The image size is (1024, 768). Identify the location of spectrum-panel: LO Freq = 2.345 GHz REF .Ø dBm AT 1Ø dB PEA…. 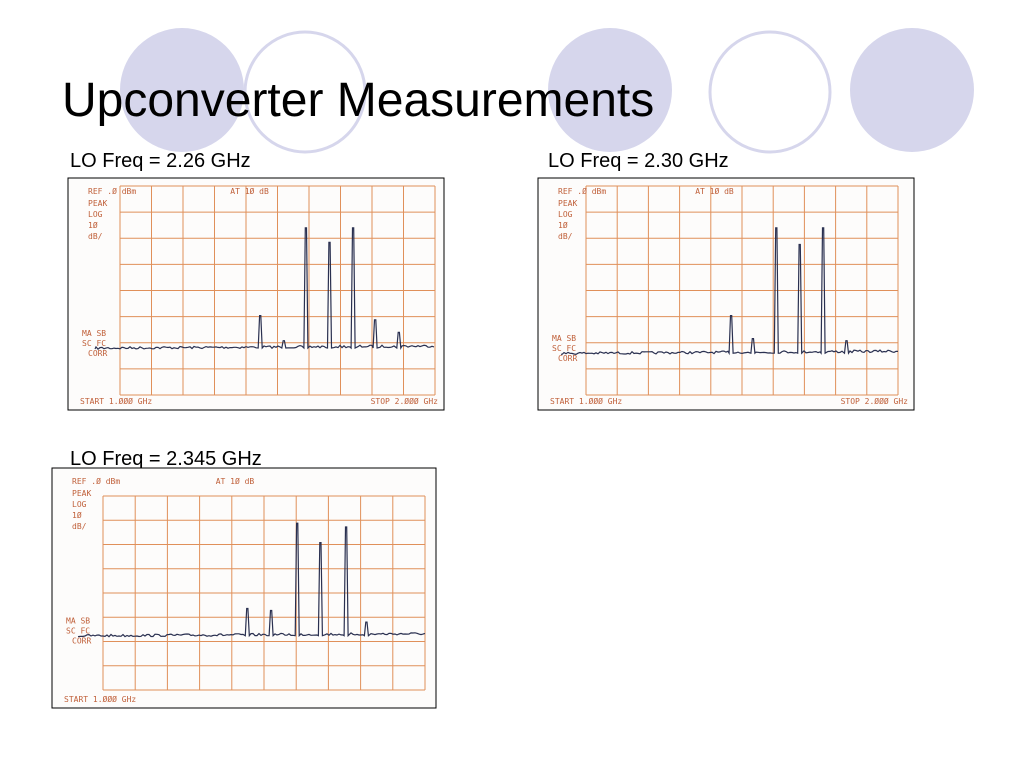
(244, 578).